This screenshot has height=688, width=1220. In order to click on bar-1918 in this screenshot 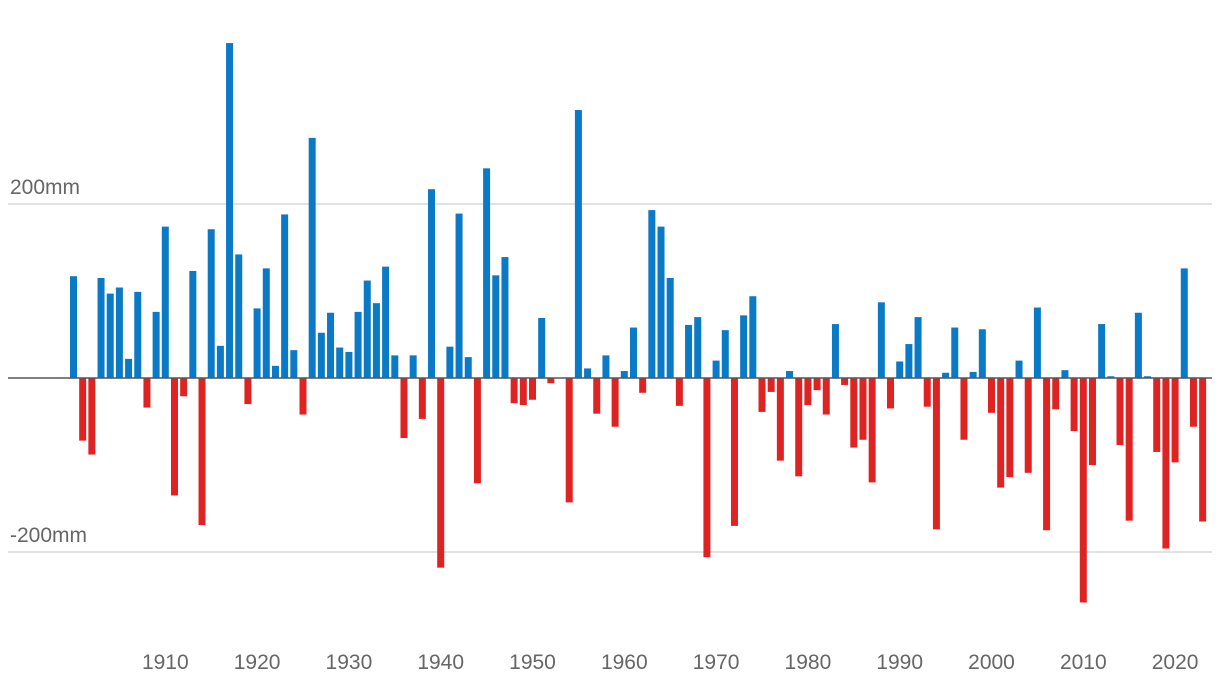, I will do `click(239, 316)`.